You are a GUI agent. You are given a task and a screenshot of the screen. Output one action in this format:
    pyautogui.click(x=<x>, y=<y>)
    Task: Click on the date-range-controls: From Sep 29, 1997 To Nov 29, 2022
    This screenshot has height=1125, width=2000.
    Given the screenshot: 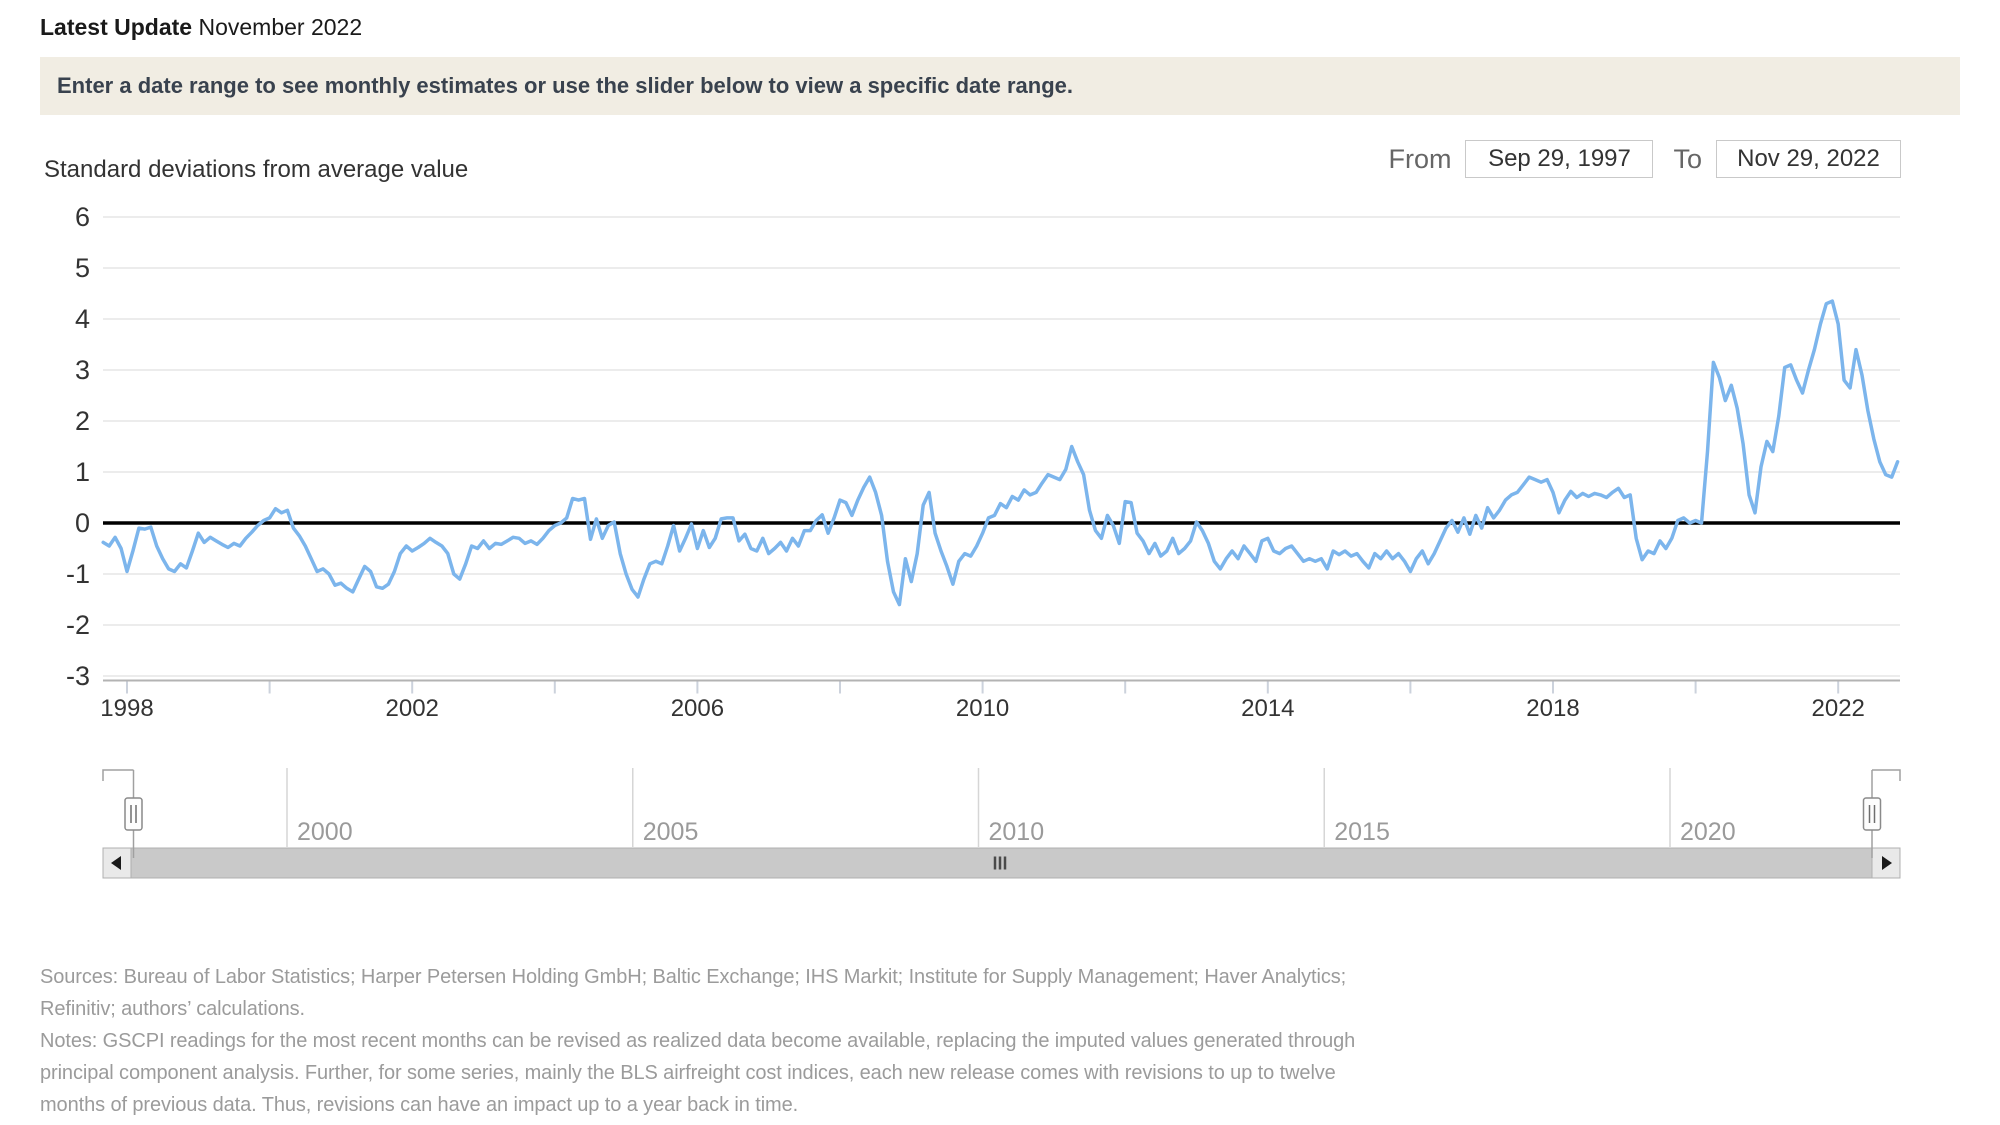 What is the action you would take?
    pyautogui.click(x=1644, y=159)
    